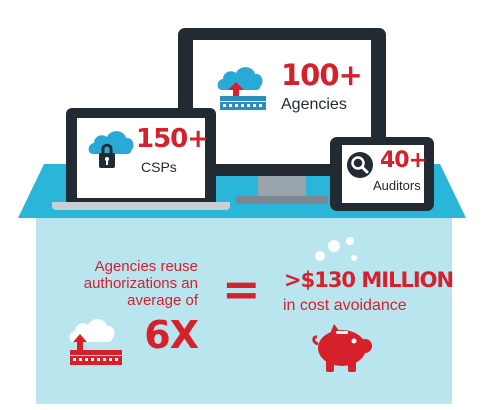 The height and width of the screenshot is (410, 486). What do you see at coordinates (159, 167) in the screenshot?
I see `csps-label: CSPs` at bounding box center [159, 167].